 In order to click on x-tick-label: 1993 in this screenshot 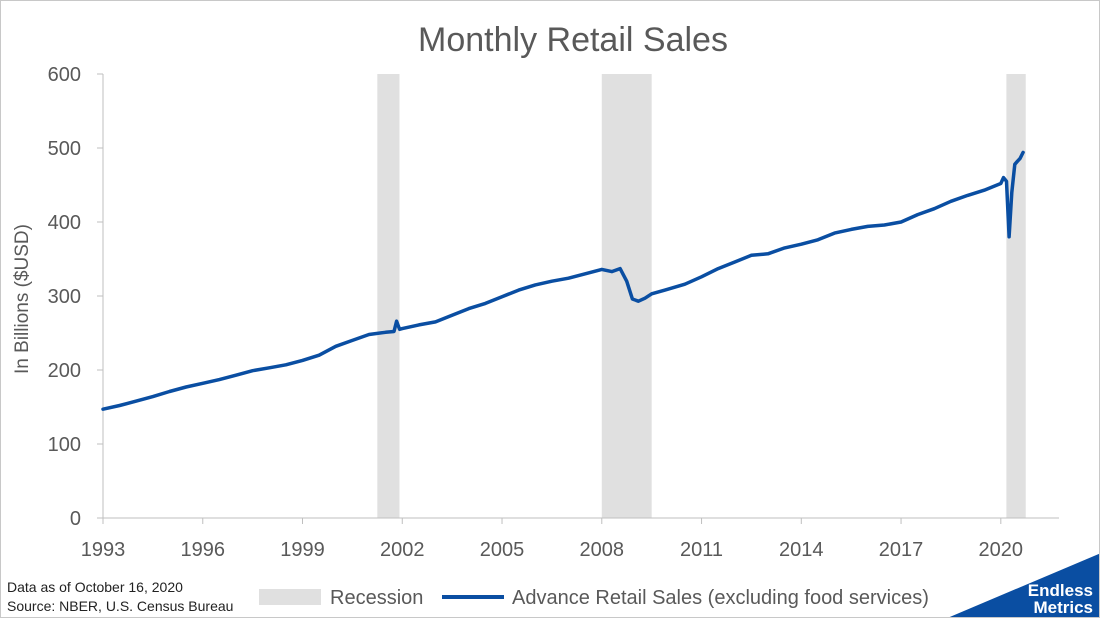, I will do `click(103, 550)`.